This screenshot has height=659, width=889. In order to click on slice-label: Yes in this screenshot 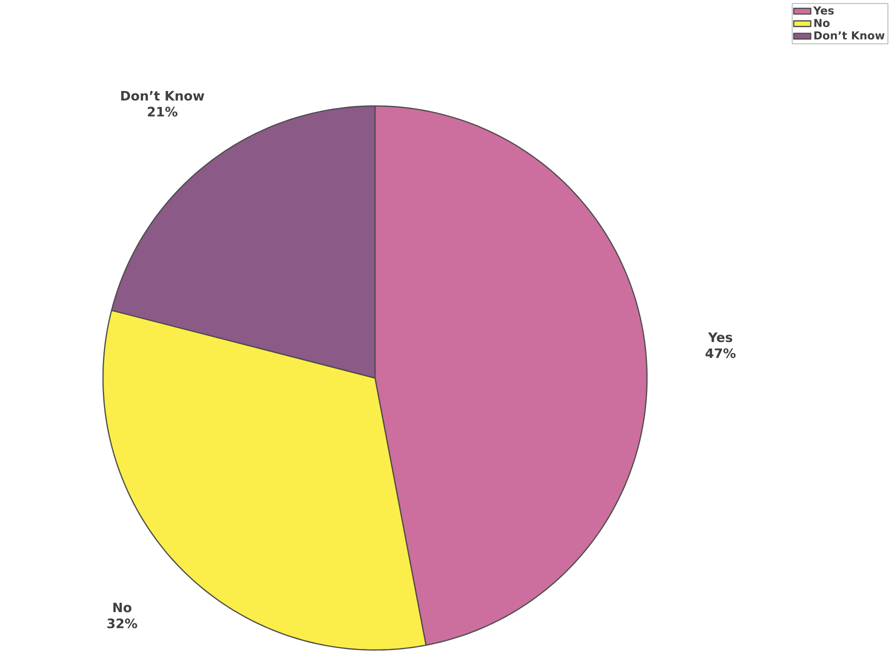, I will do `click(720, 337)`.